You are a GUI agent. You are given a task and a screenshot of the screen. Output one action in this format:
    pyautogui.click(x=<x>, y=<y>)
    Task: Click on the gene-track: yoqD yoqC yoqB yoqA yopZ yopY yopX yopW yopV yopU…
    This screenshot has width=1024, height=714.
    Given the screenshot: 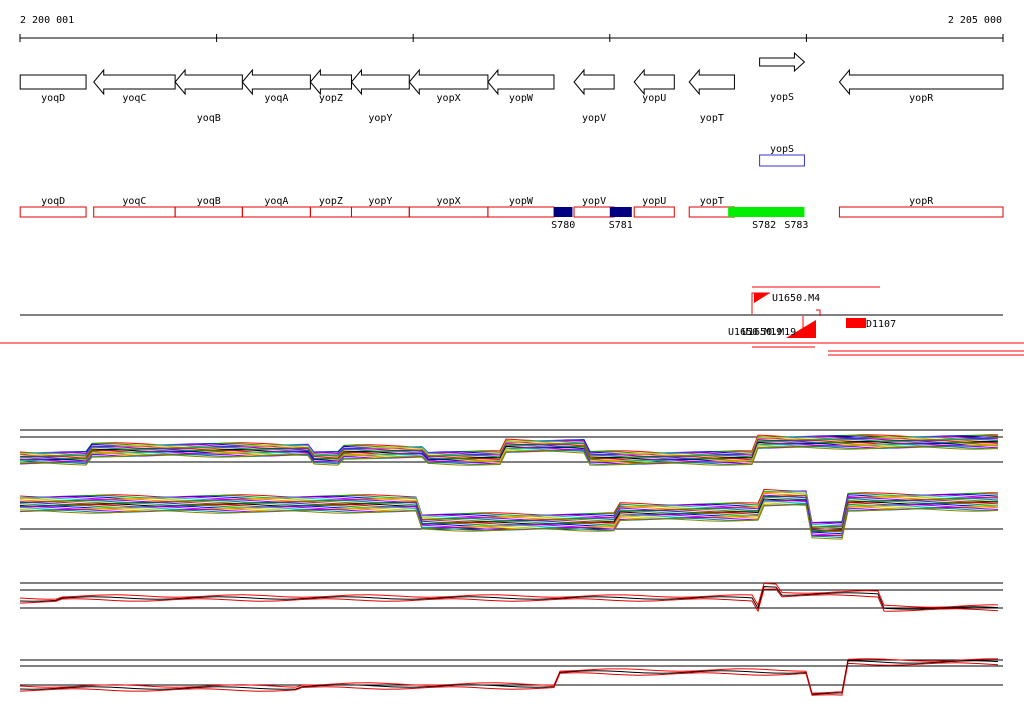 What is the action you would take?
    pyautogui.click(x=511, y=87)
    